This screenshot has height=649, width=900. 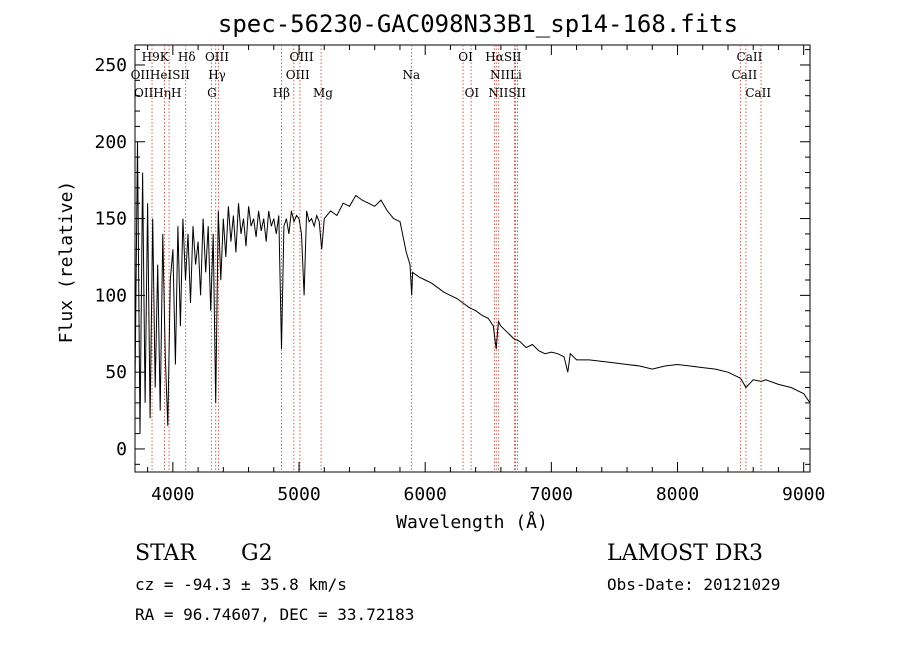 I want to click on line-label-2-5: NIISII, so click(x=507, y=93).